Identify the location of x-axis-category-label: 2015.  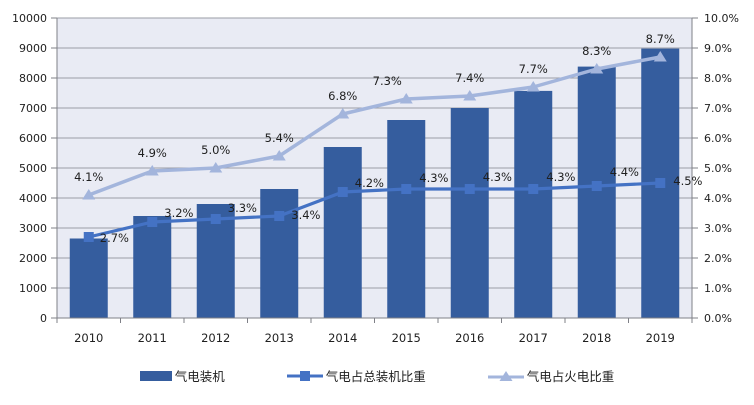
(406, 338).